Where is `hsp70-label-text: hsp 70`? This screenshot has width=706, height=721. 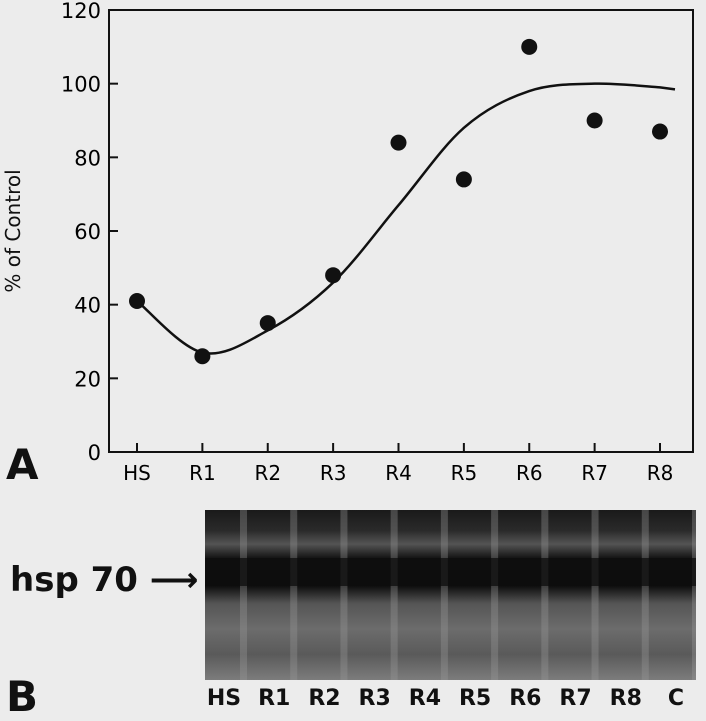 hsp70-label-text: hsp 70 is located at coordinates (74, 580).